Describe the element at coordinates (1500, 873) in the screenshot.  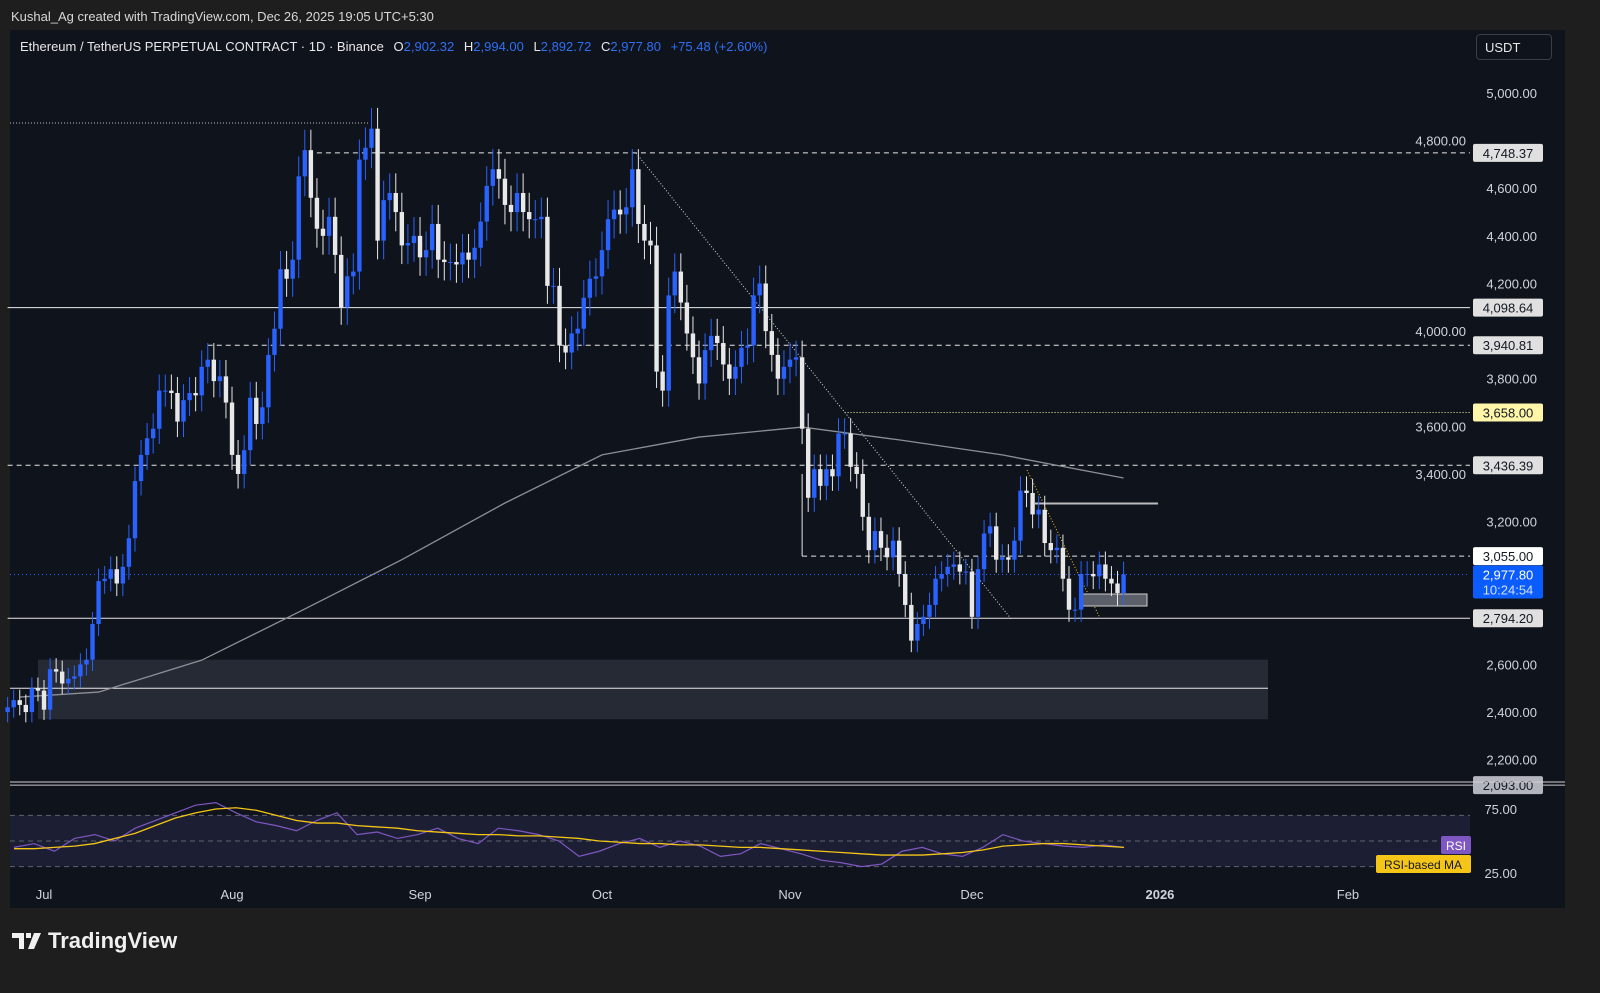
I see `rsi-tick-label: 25.00` at that location.